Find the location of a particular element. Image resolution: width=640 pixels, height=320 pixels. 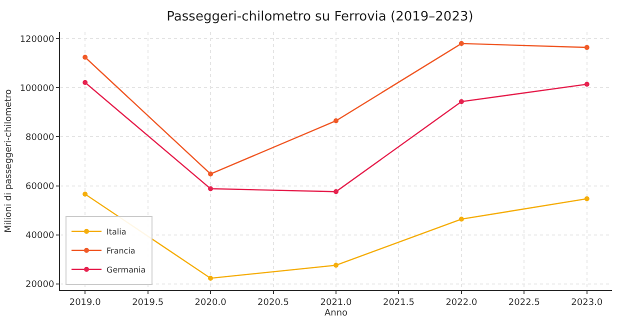

chart-title: Passeggeri-chilometro su Ferrovia (2019–2023) is located at coordinates (320, 16).